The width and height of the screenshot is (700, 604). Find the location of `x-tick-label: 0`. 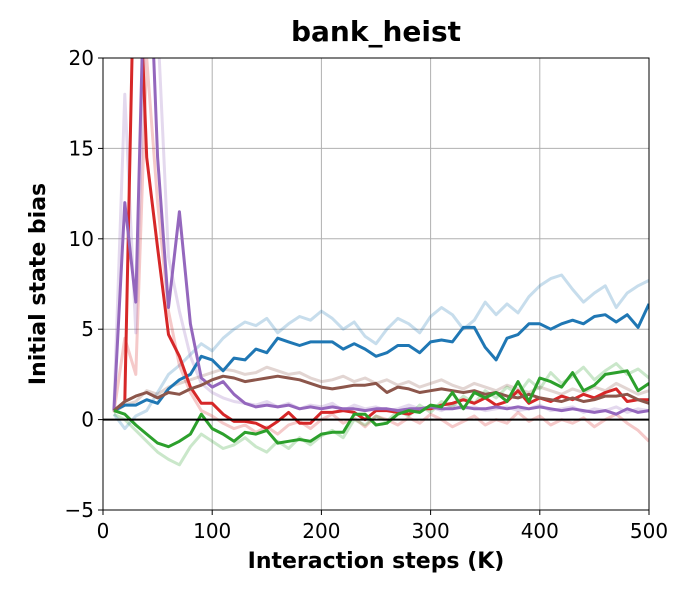

x-tick-label: 0 is located at coordinates (103, 531).